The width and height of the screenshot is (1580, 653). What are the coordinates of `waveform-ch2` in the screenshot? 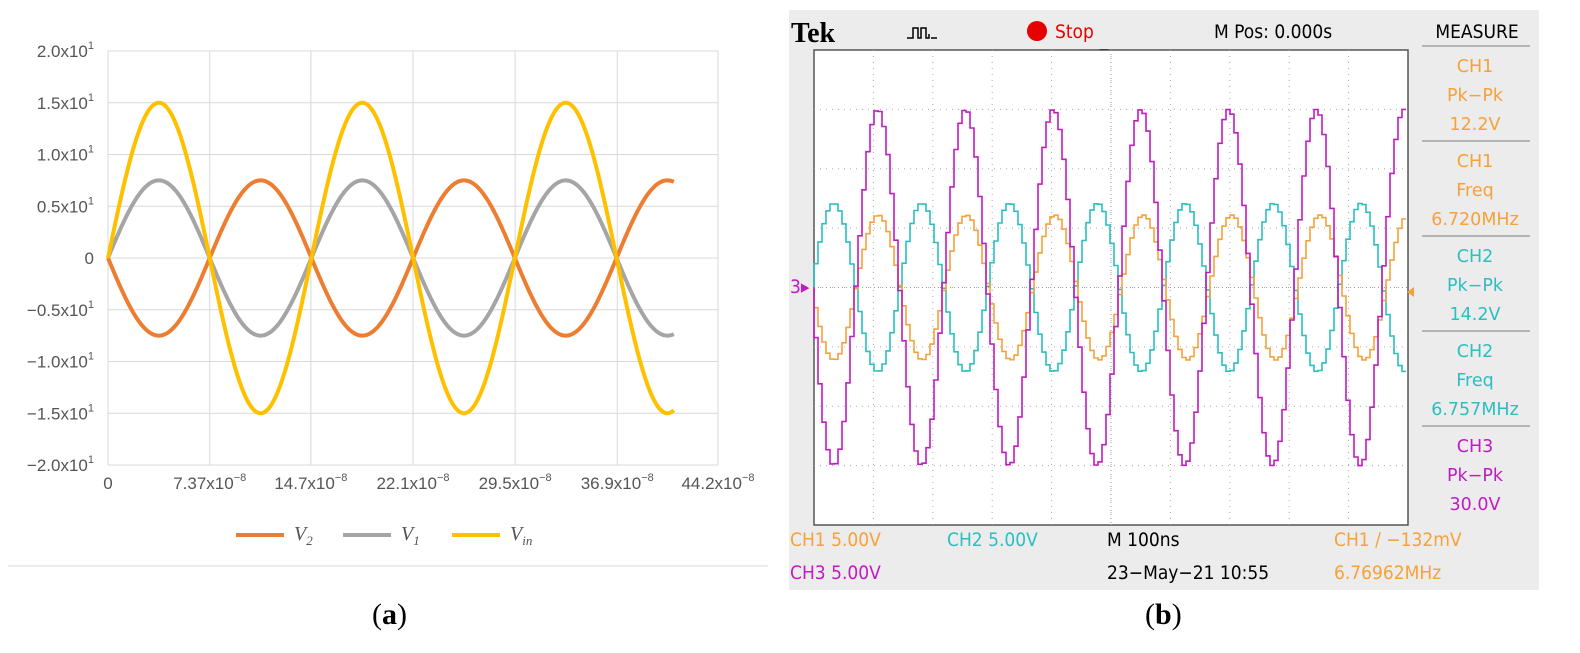 It's located at (1109, 287).